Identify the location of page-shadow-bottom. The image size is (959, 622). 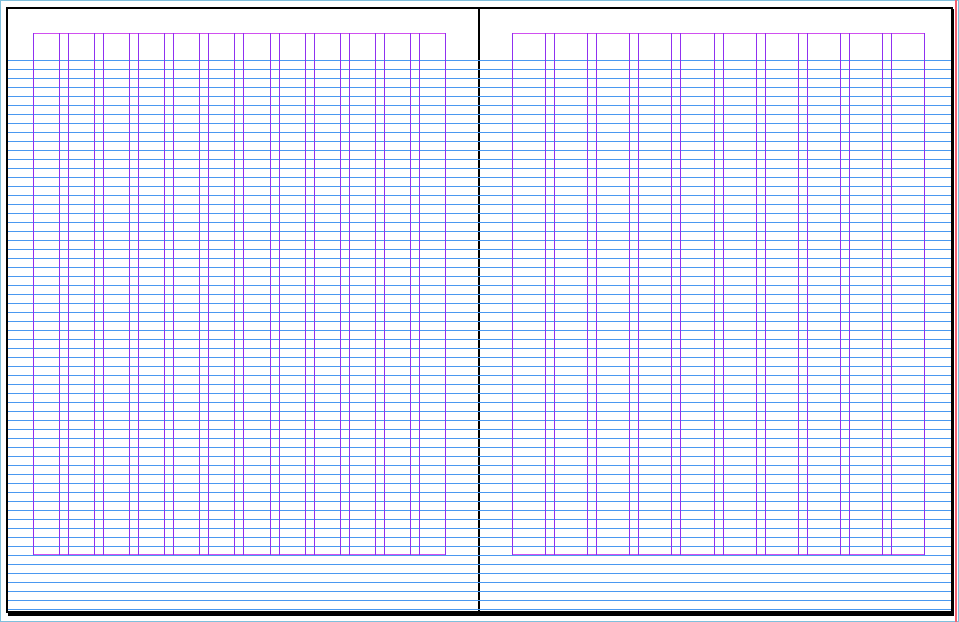
(481, 614).